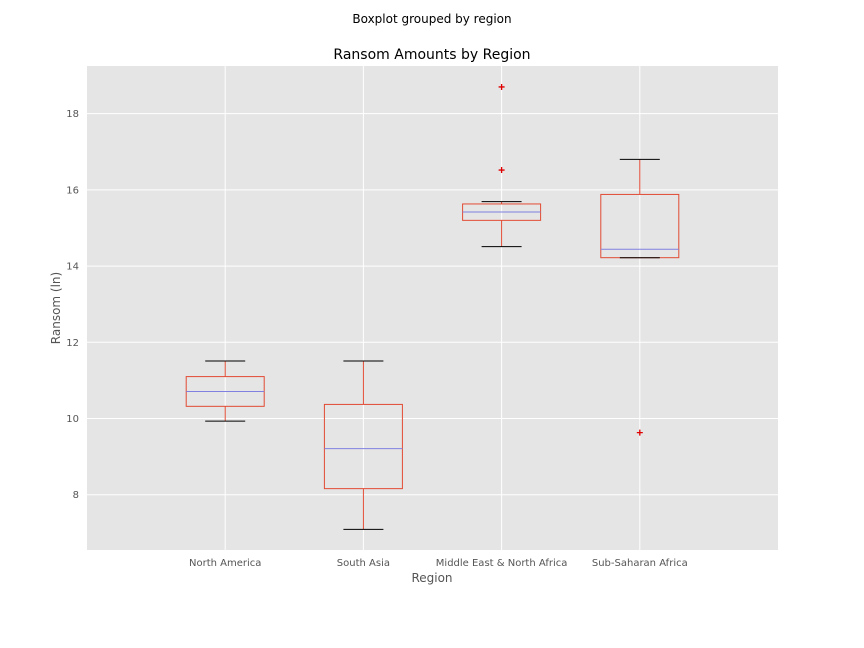 The height and width of the screenshot is (648, 864). What do you see at coordinates (431, 578) in the screenshot?
I see `x-axis-label: Region` at bounding box center [431, 578].